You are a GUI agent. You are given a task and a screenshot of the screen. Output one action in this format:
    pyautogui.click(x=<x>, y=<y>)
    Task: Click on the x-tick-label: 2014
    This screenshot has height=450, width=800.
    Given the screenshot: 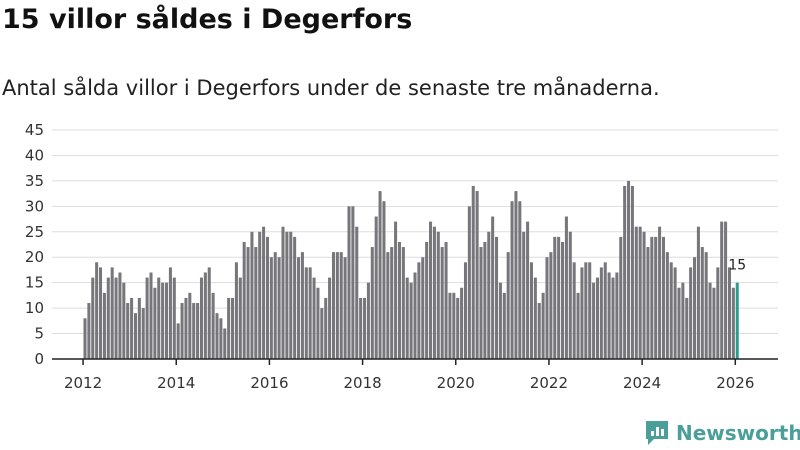 What is the action you would take?
    pyautogui.click(x=176, y=383)
    